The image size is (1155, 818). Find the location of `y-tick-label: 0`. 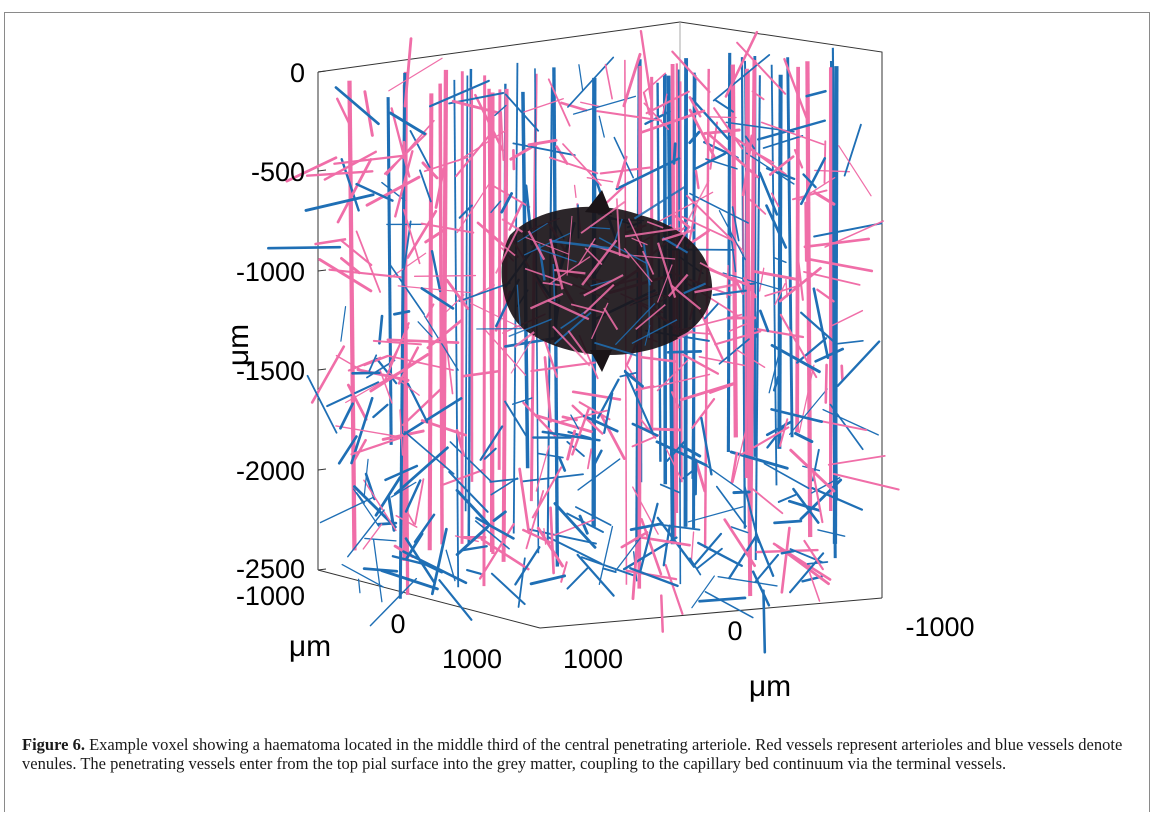

y-tick-label: 0 is located at coordinates (397, 624).